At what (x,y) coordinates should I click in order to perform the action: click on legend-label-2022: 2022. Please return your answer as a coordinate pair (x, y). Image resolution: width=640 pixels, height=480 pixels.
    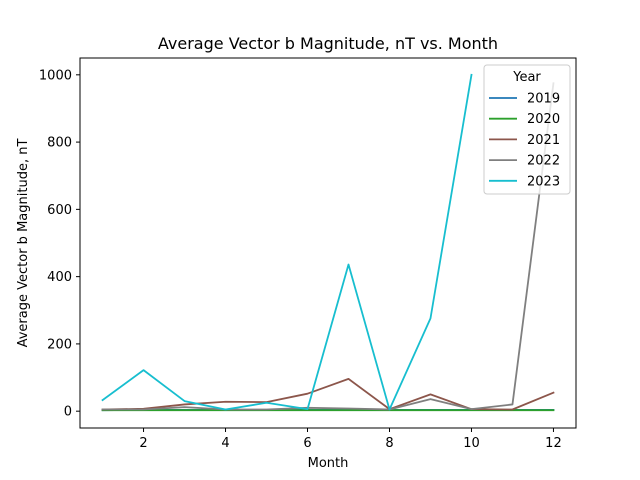
    Looking at the image, I should click on (543, 161).